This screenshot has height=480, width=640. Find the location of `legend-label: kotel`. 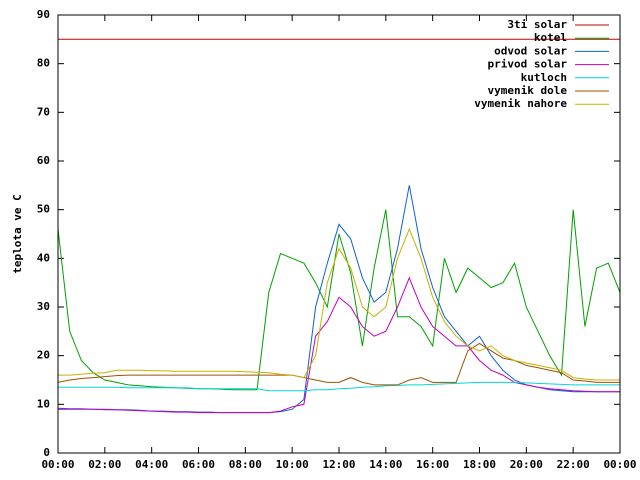

legend-label: kotel is located at coordinates (550, 37).